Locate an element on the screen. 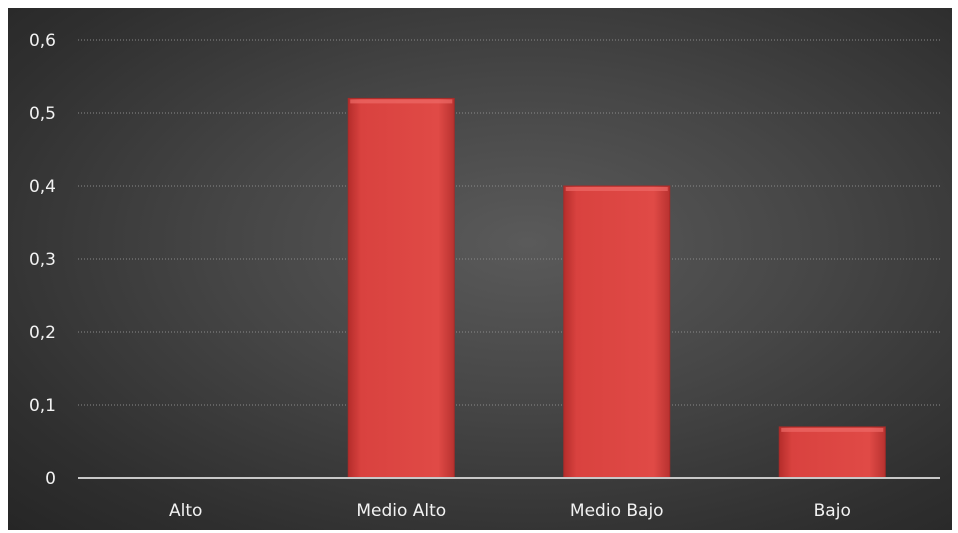 This screenshot has height=533, width=958. x-category-label: Medio Bajo is located at coordinates (617, 511).